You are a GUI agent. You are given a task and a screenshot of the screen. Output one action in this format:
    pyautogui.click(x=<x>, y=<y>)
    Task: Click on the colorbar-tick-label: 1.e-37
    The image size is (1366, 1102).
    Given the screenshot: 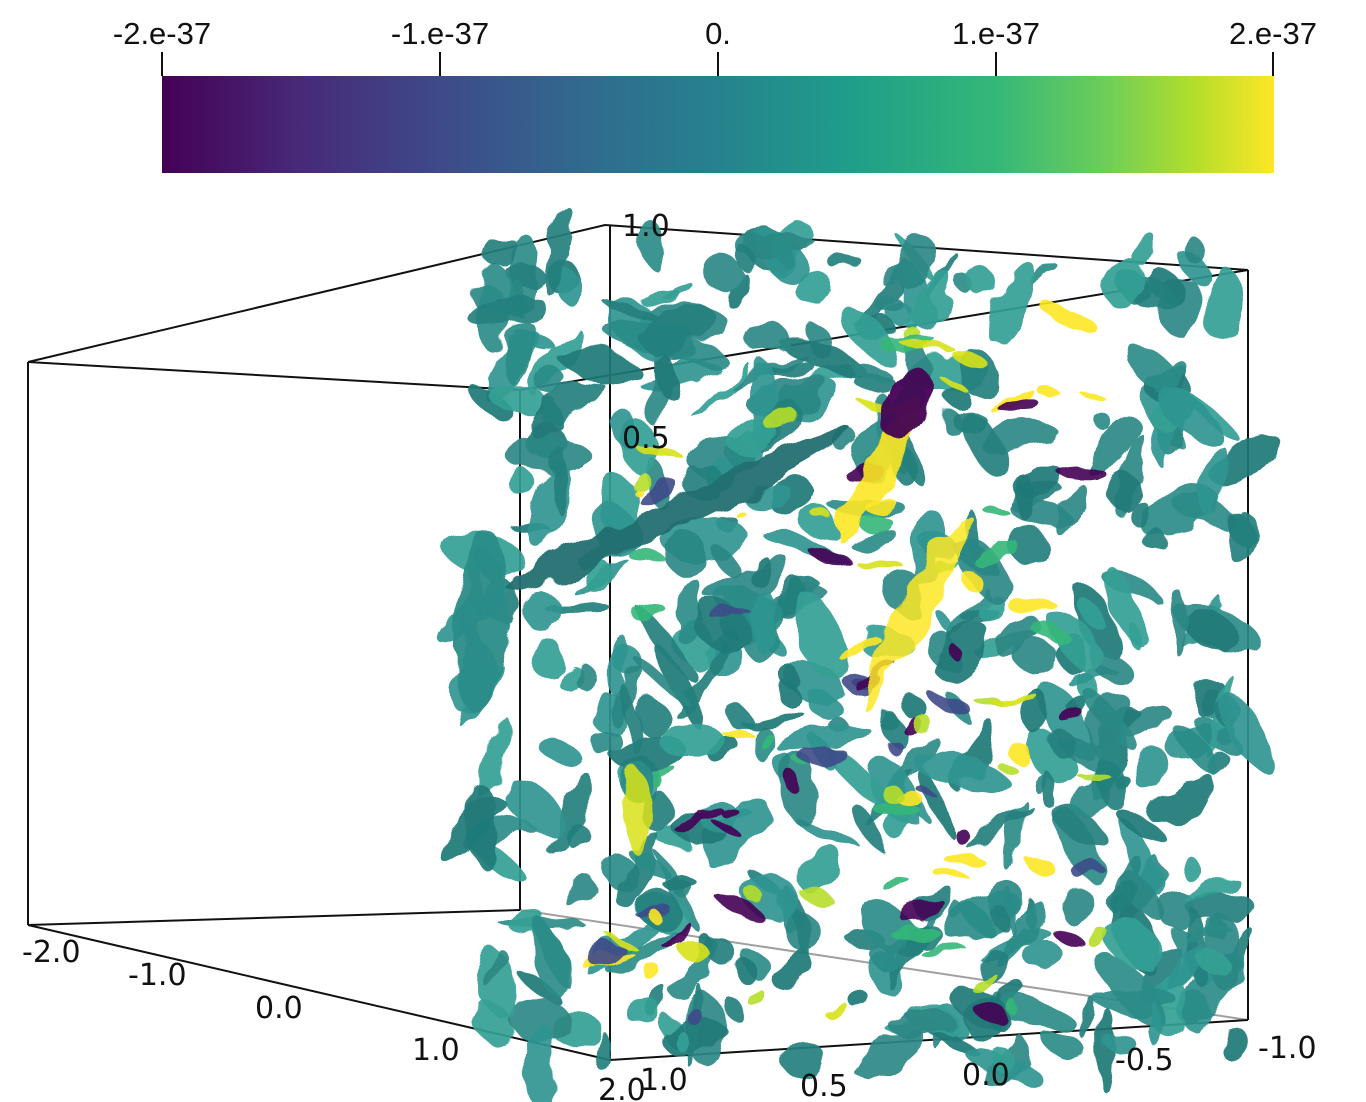 What is the action you would take?
    pyautogui.click(x=996, y=33)
    